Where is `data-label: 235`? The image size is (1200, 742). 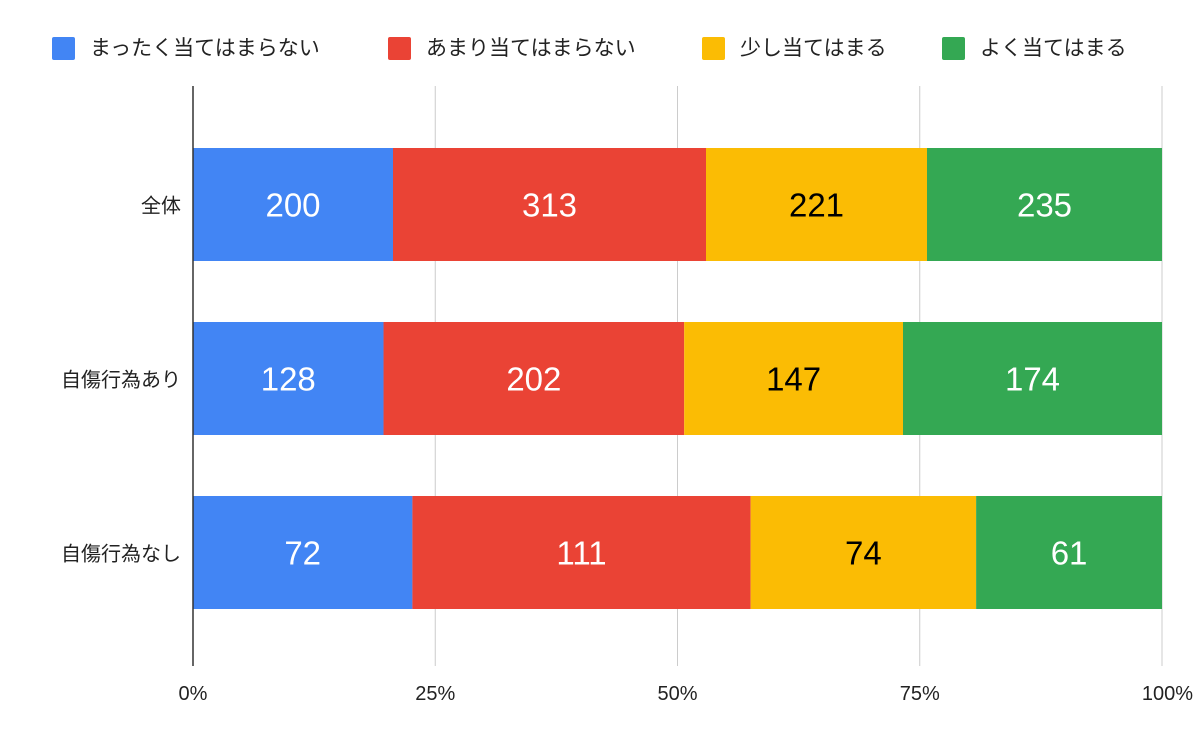 data-label: 235 is located at coordinates (1044, 205).